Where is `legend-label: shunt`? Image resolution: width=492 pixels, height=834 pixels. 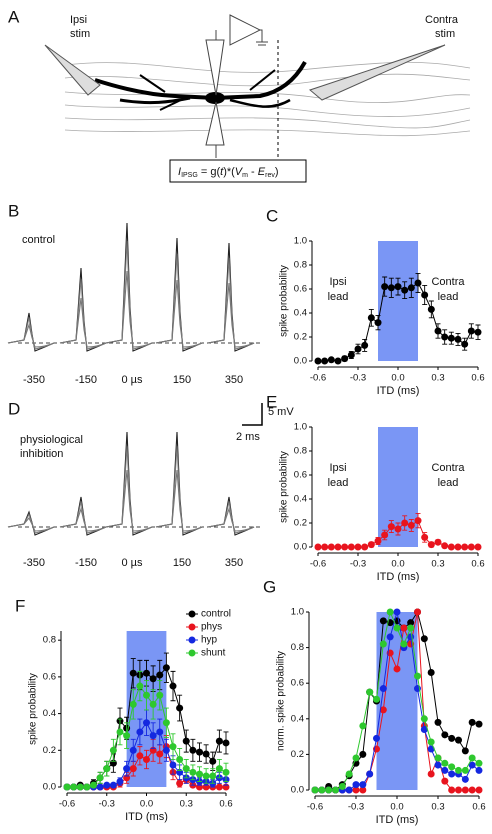
legend-label: shunt is located at coordinates (213, 653).